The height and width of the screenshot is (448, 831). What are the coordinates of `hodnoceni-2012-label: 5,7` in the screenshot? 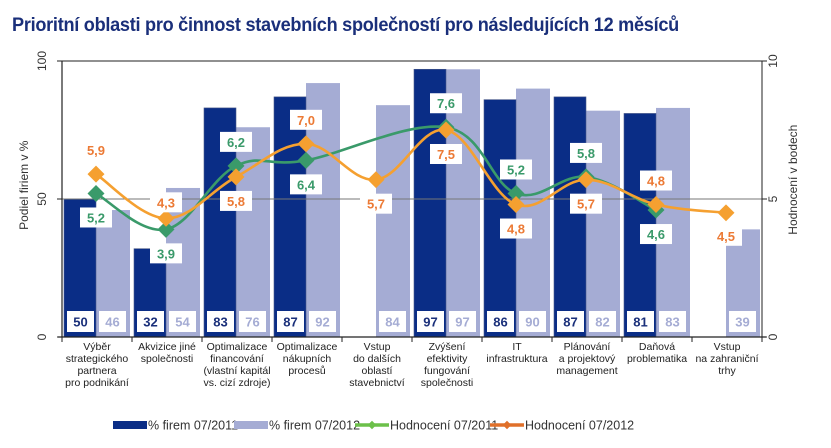 It's located at (586, 204).